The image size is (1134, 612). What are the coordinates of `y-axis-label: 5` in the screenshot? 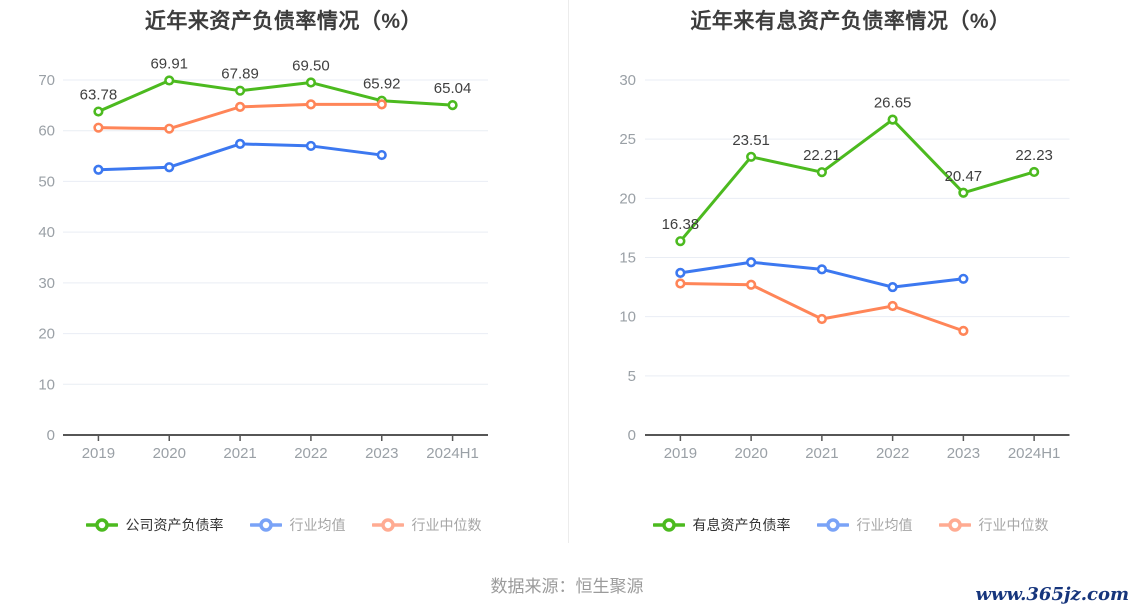 It's located at (632, 376).